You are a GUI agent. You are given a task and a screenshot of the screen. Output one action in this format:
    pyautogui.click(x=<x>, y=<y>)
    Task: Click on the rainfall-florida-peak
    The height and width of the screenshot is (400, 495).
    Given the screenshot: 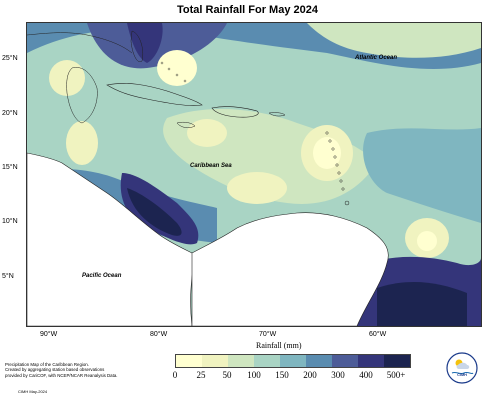 What is the action you would take?
    pyautogui.click(x=145, y=43)
    